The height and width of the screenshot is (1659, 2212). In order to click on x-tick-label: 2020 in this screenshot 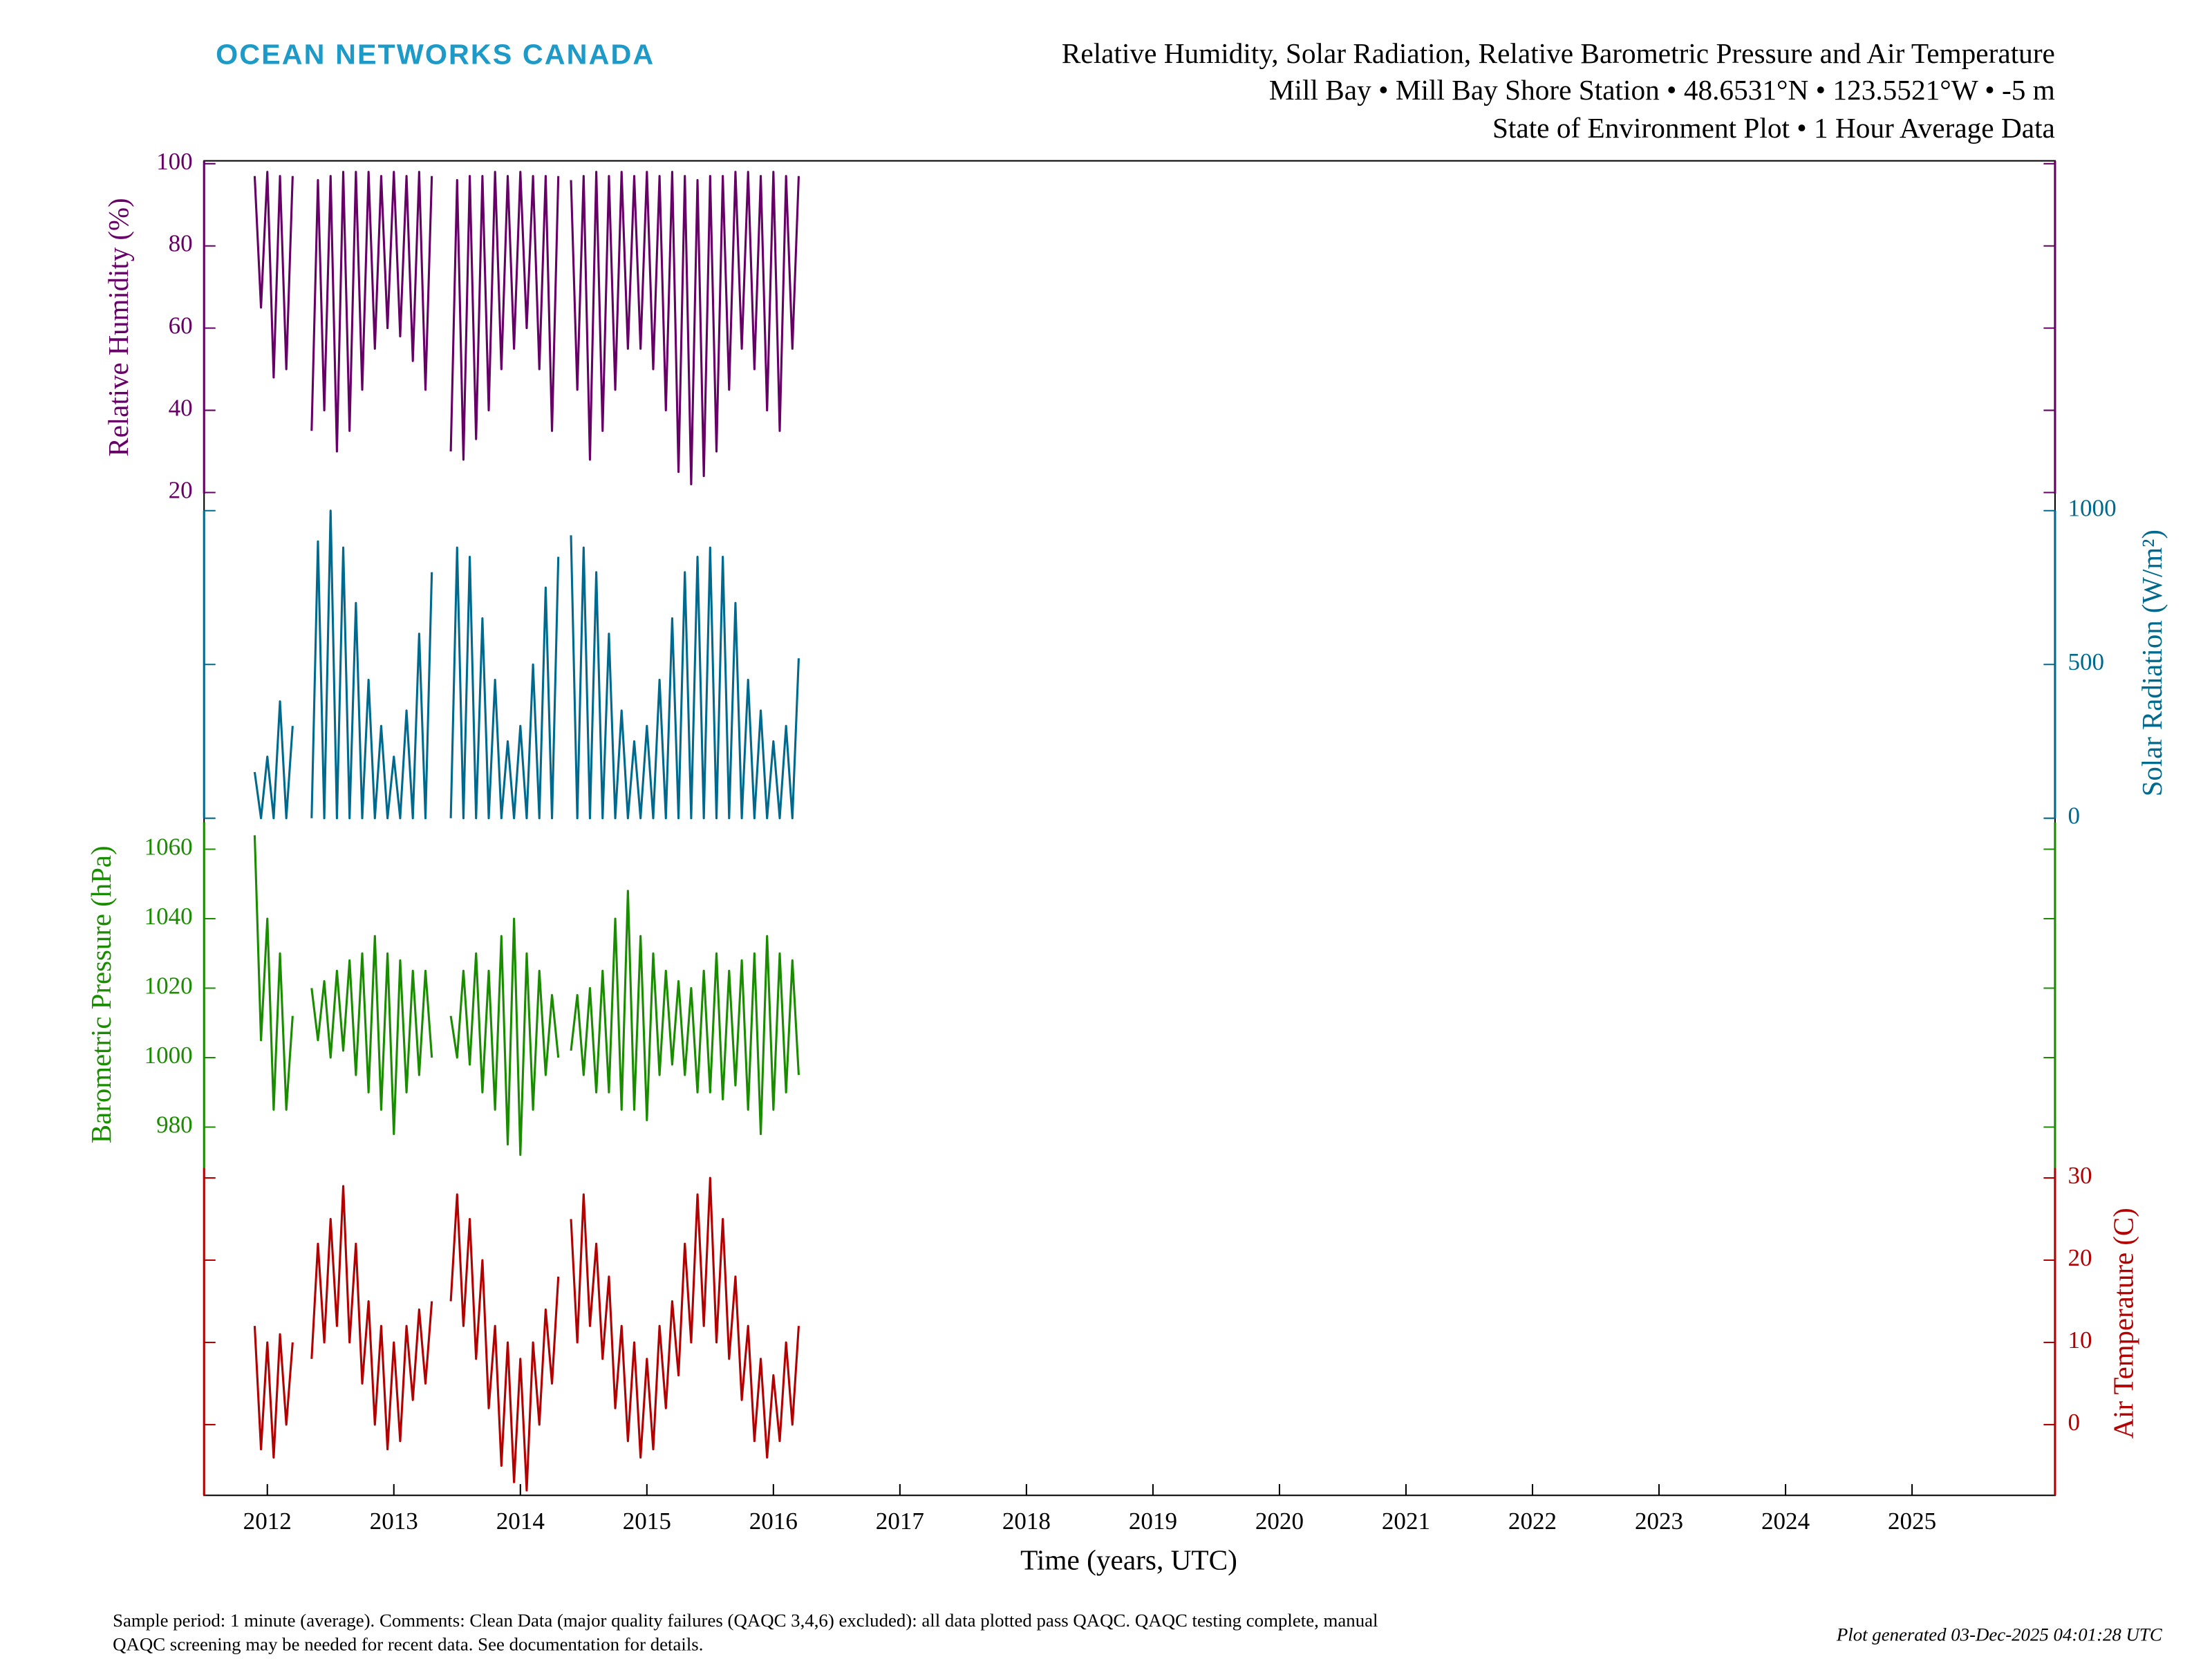, I will do `click(1279, 1521)`.